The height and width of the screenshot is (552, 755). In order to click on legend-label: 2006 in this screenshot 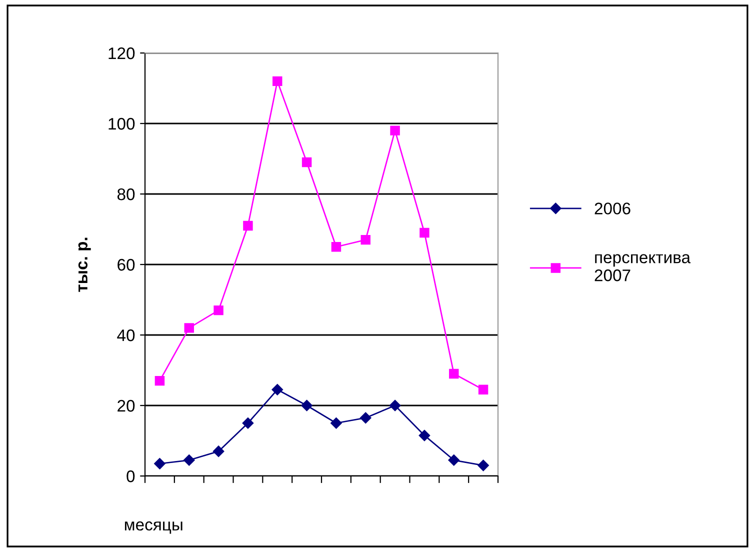, I will do `click(612, 208)`.